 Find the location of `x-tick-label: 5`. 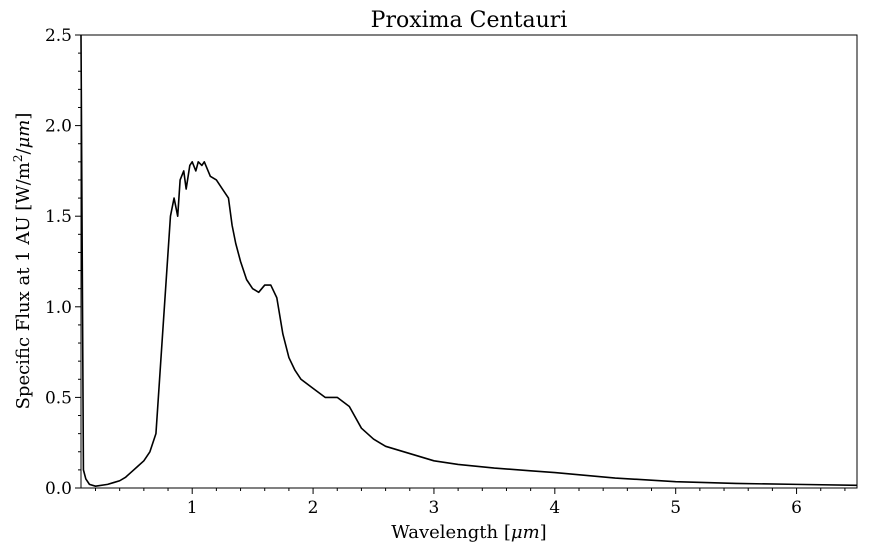

x-tick-label: 5 is located at coordinates (675, 508).